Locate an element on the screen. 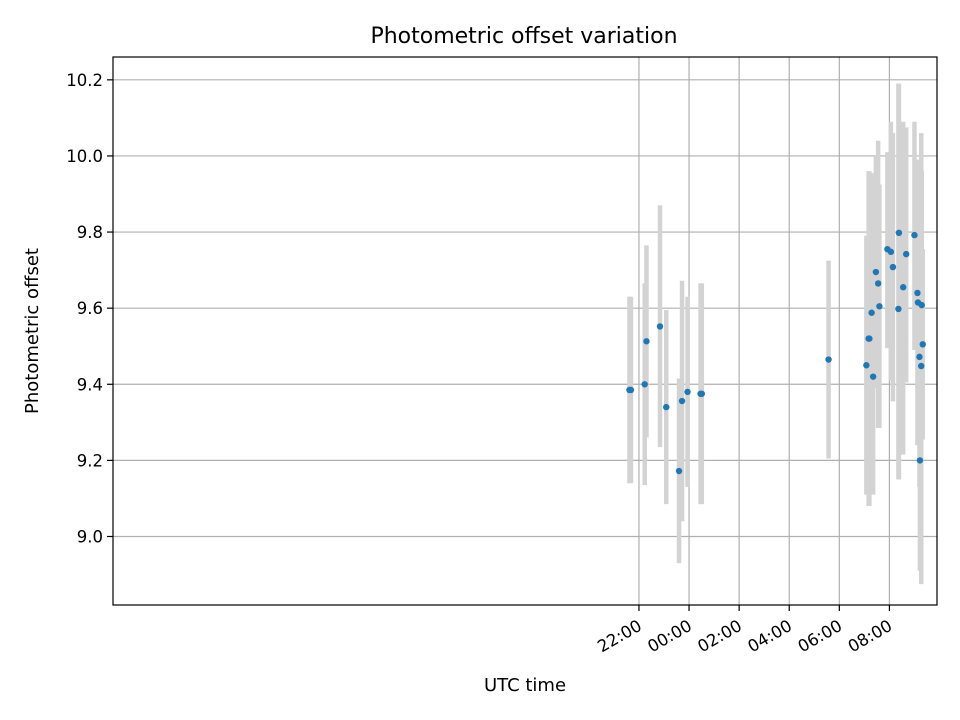 The height and width of the screenshot is (720, 960). y-tick-label: 10.0 is located at coordinates (84, 156).